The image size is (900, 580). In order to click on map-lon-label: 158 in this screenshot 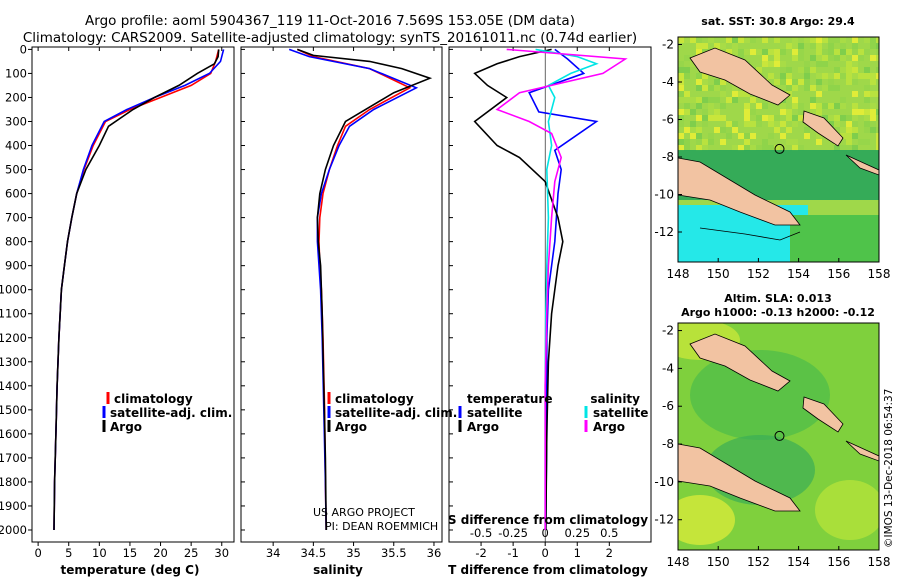, I will do `click(879, 562)`.